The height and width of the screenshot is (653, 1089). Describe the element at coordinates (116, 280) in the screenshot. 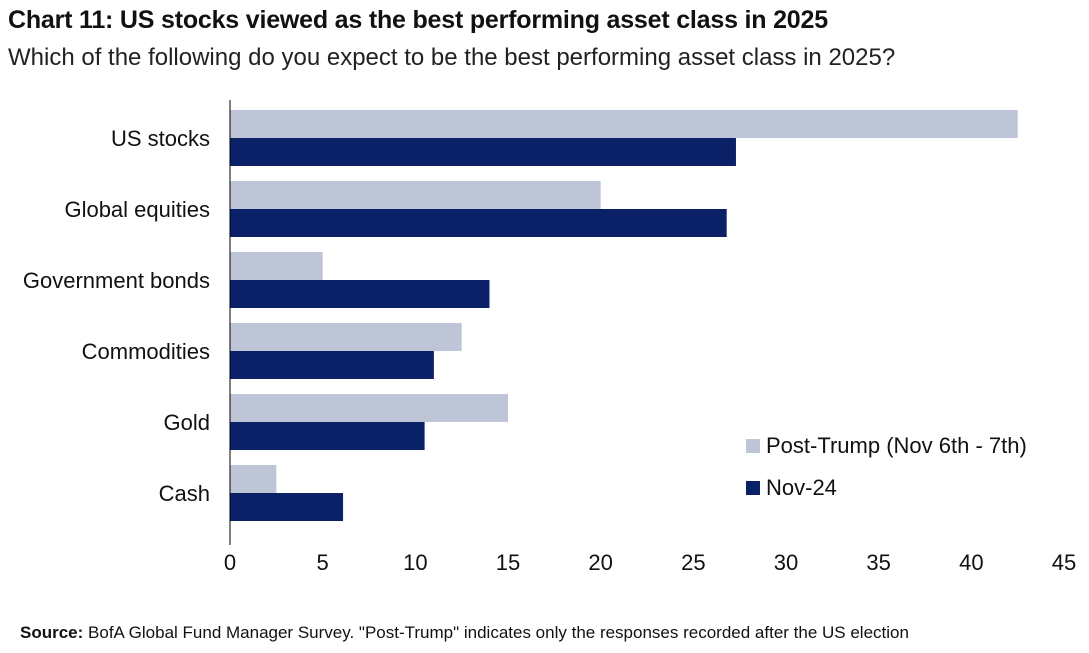

I see `category-label: Government bonds` at that location.